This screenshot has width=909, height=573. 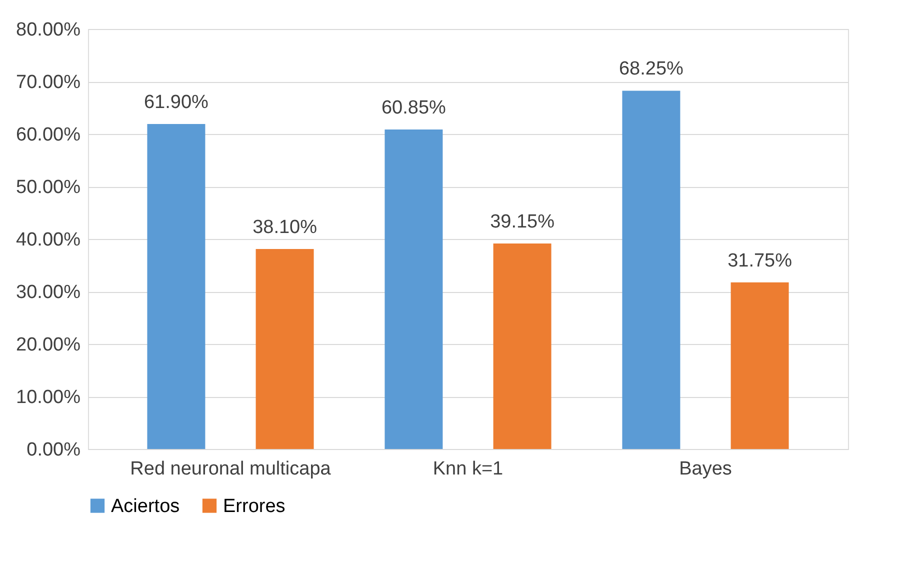 I want to click on y-tick-label: 70.00%, so click(x=48, y=82).